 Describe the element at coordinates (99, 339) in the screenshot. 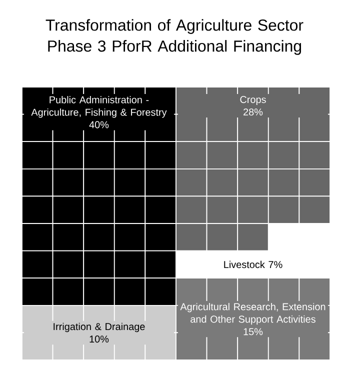

I see `data-label: 10%` at that location.